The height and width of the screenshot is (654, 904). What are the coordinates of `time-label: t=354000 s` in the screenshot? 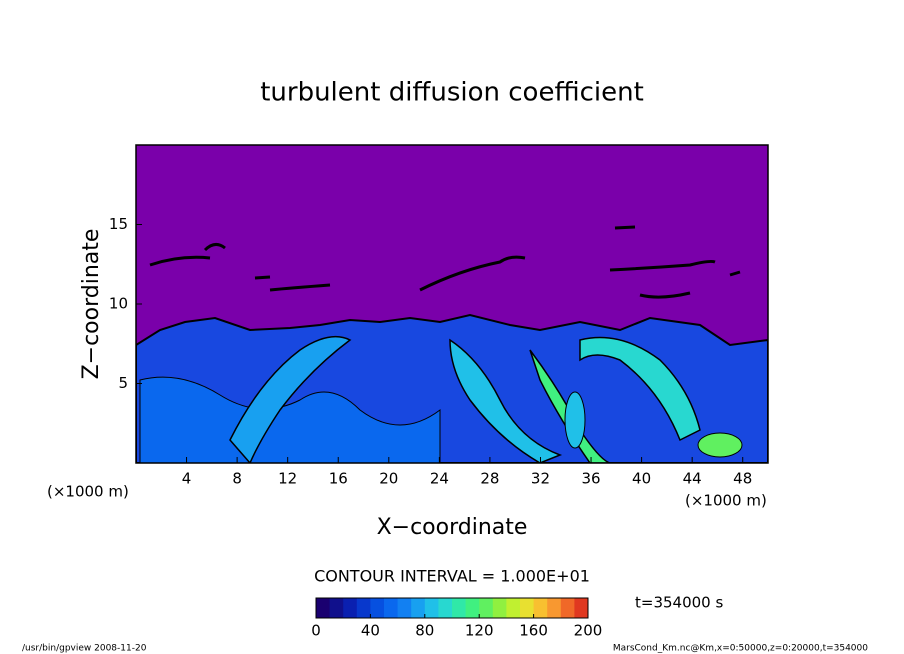 It's located at (679, 603).